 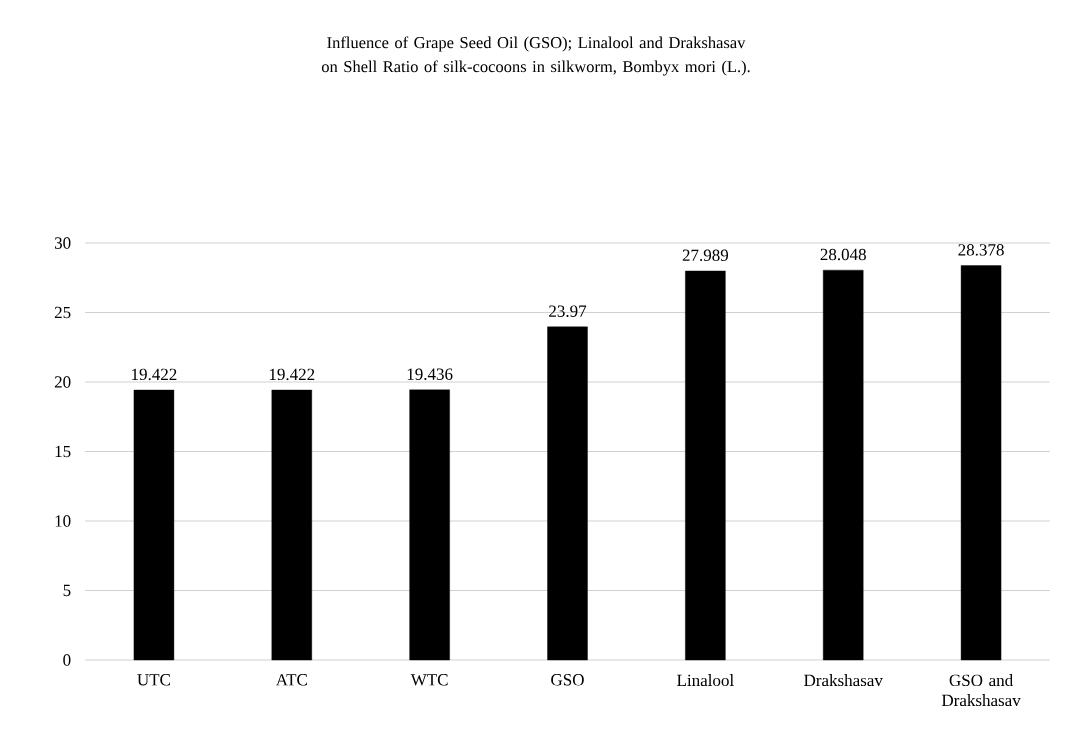 What do you see at coordinates (67, 660) in the screenshot?
I see `y-tick-label: 0` at bounding box center [67, 660].